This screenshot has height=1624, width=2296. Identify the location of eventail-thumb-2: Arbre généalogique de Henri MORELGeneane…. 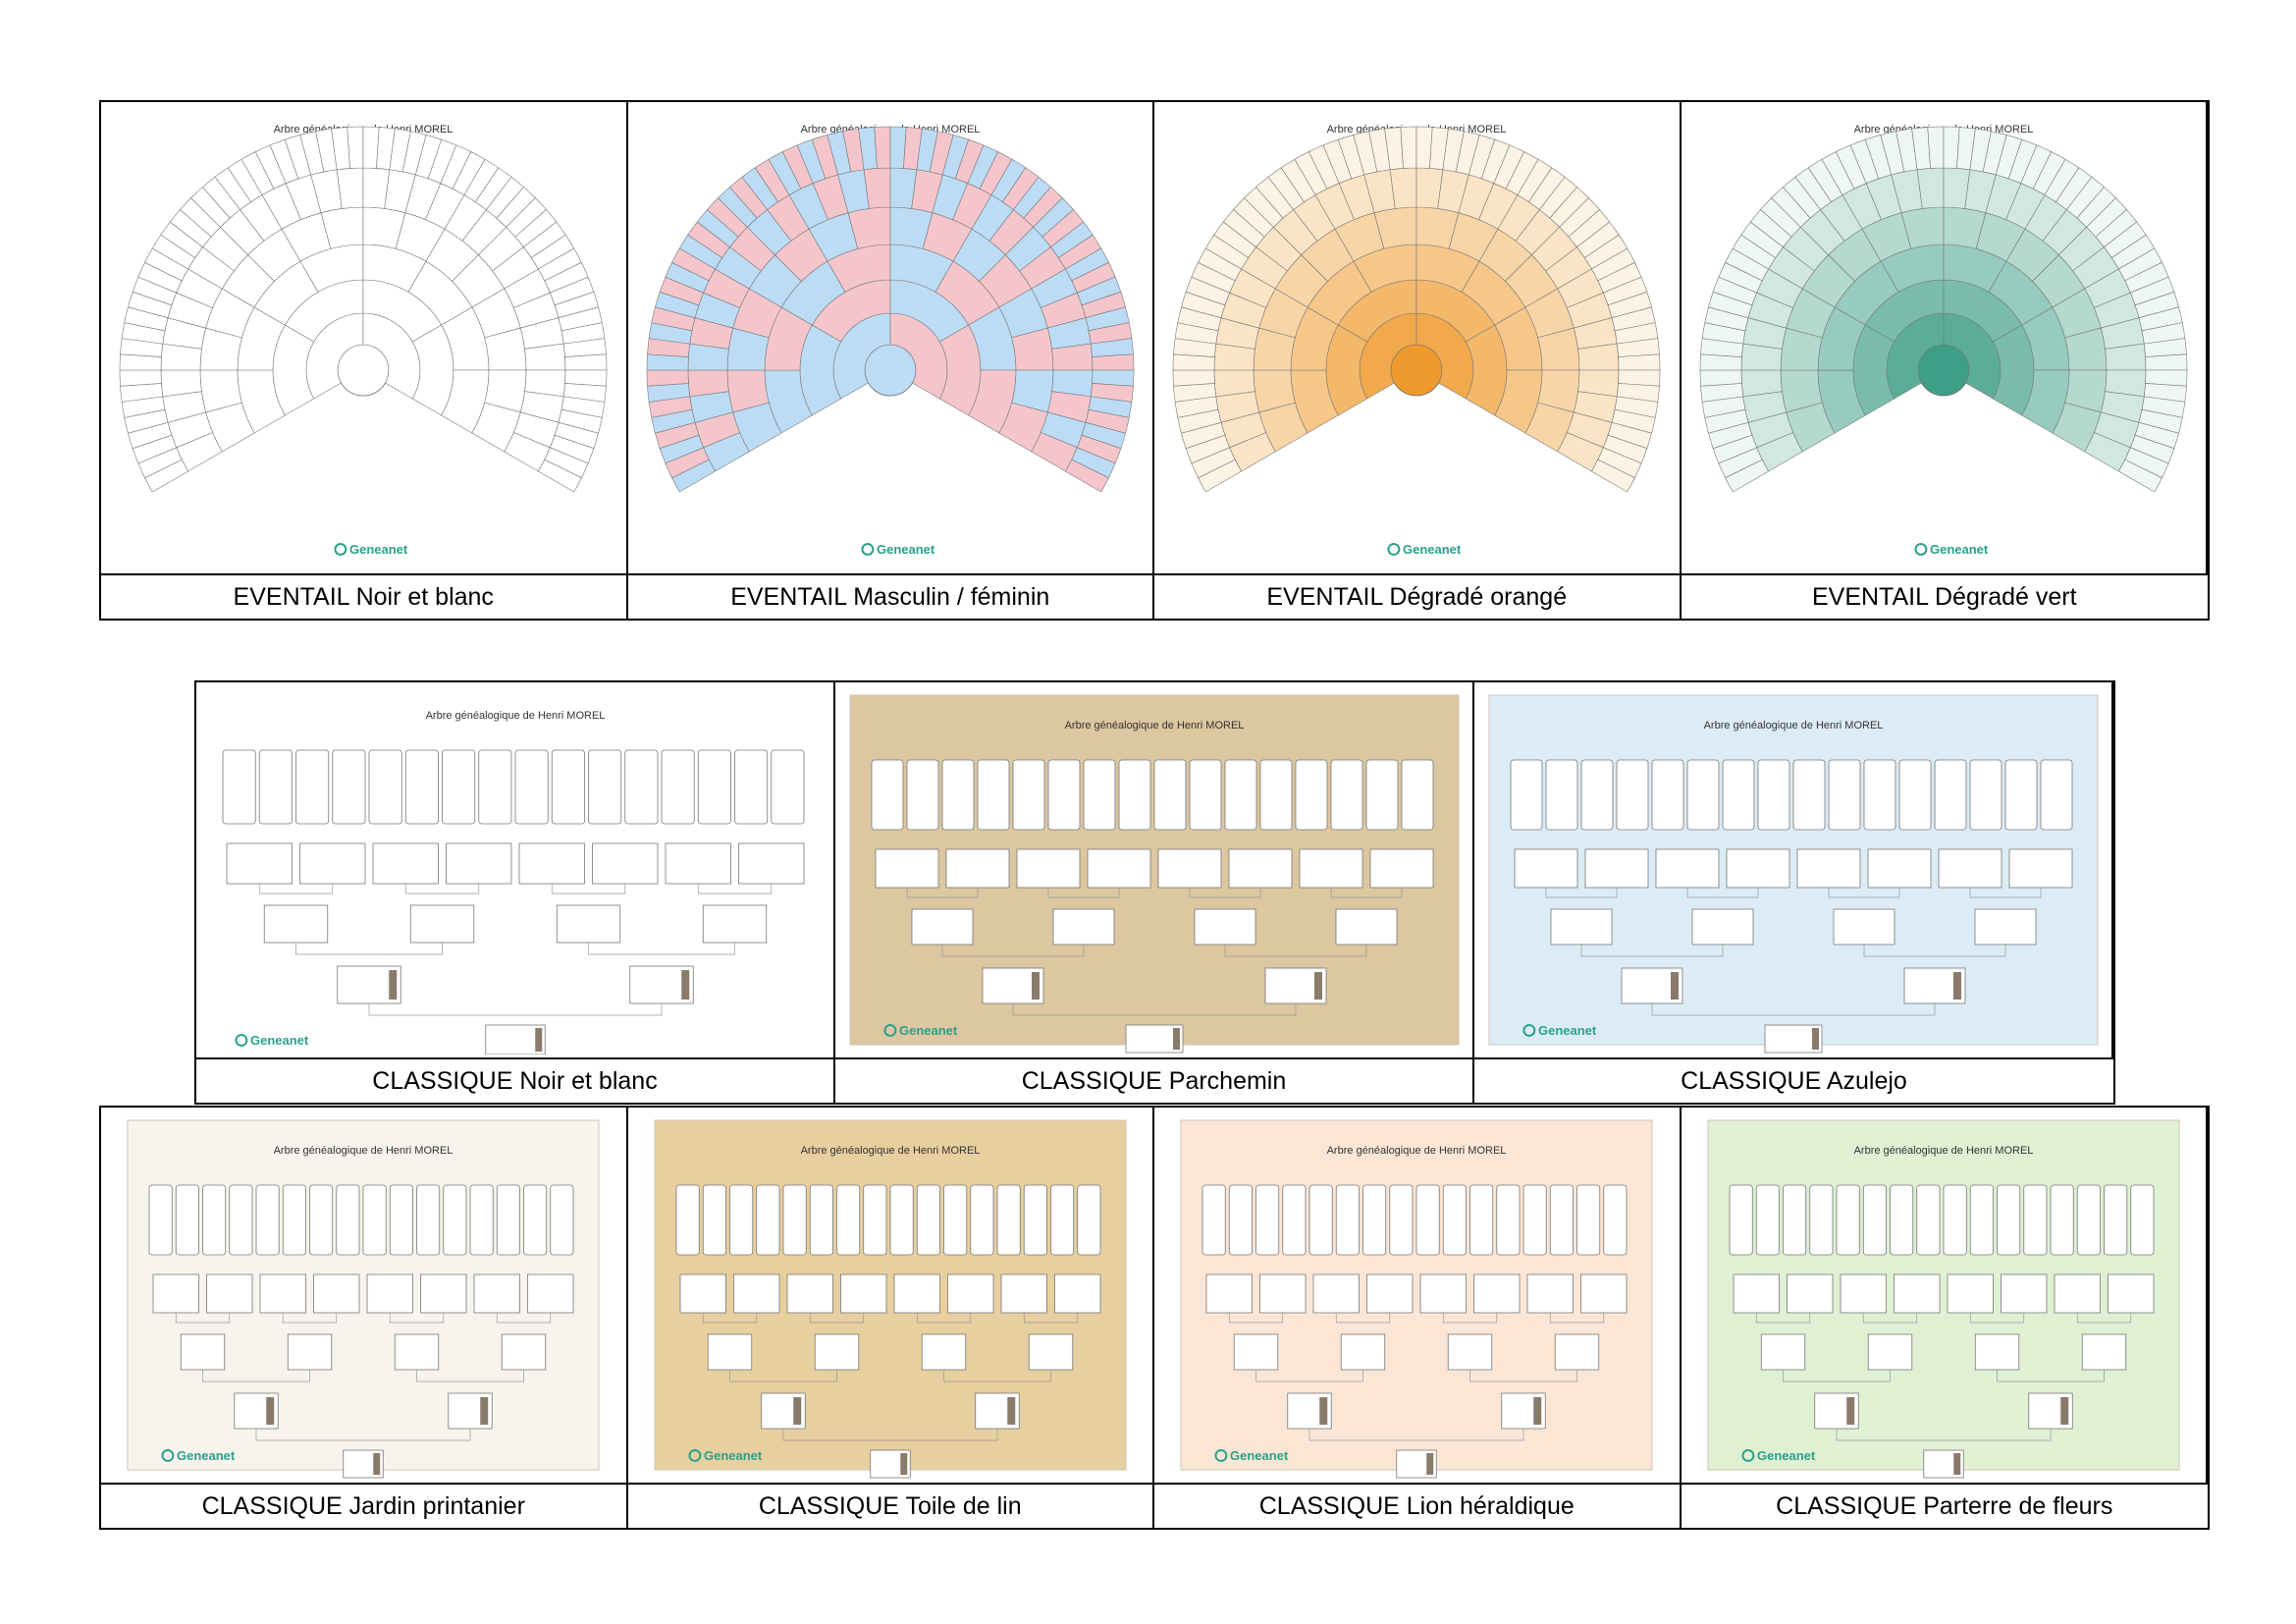
(1418, 337).